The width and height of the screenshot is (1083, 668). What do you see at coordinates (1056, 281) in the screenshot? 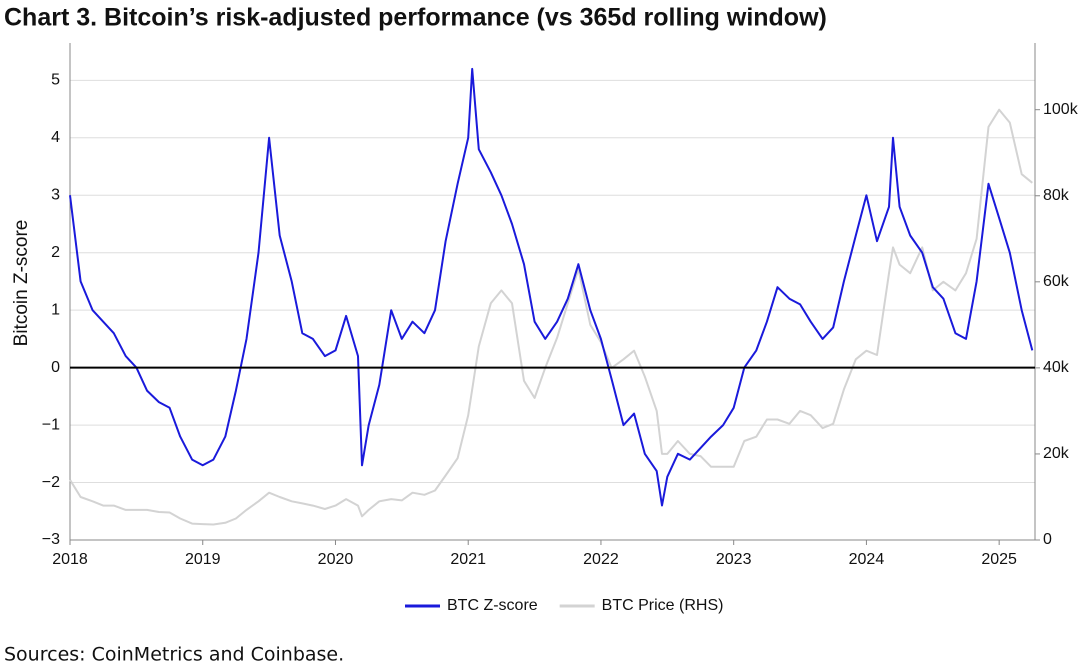
I see `y2-tick-label: 60k` at bounding box center [1056, 281].